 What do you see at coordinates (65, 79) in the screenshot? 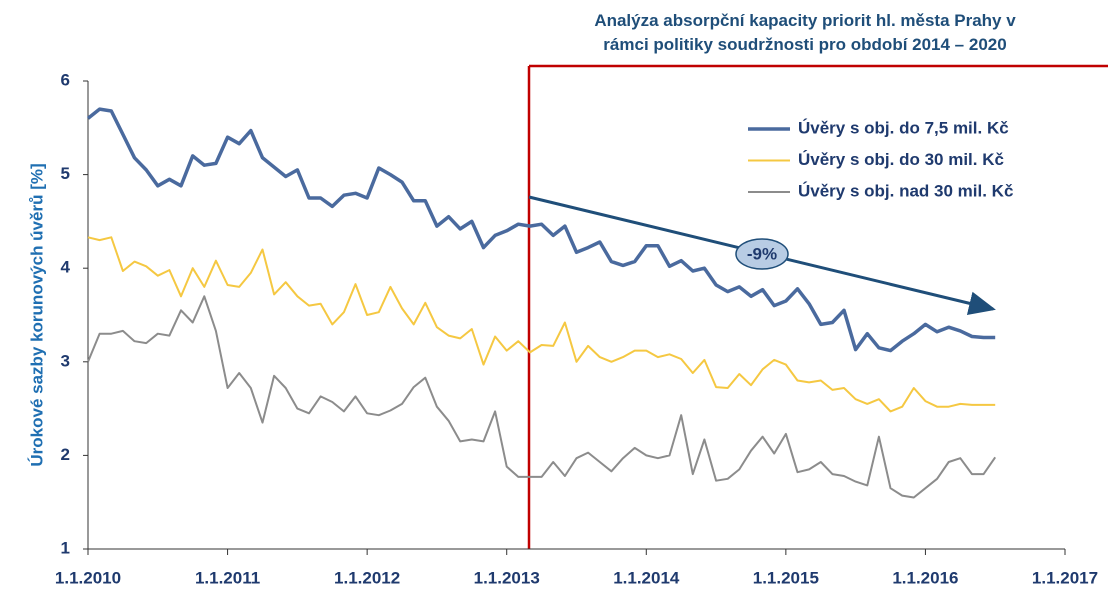
I see `y-tick-label: 6` at bounding box center [65, 79].